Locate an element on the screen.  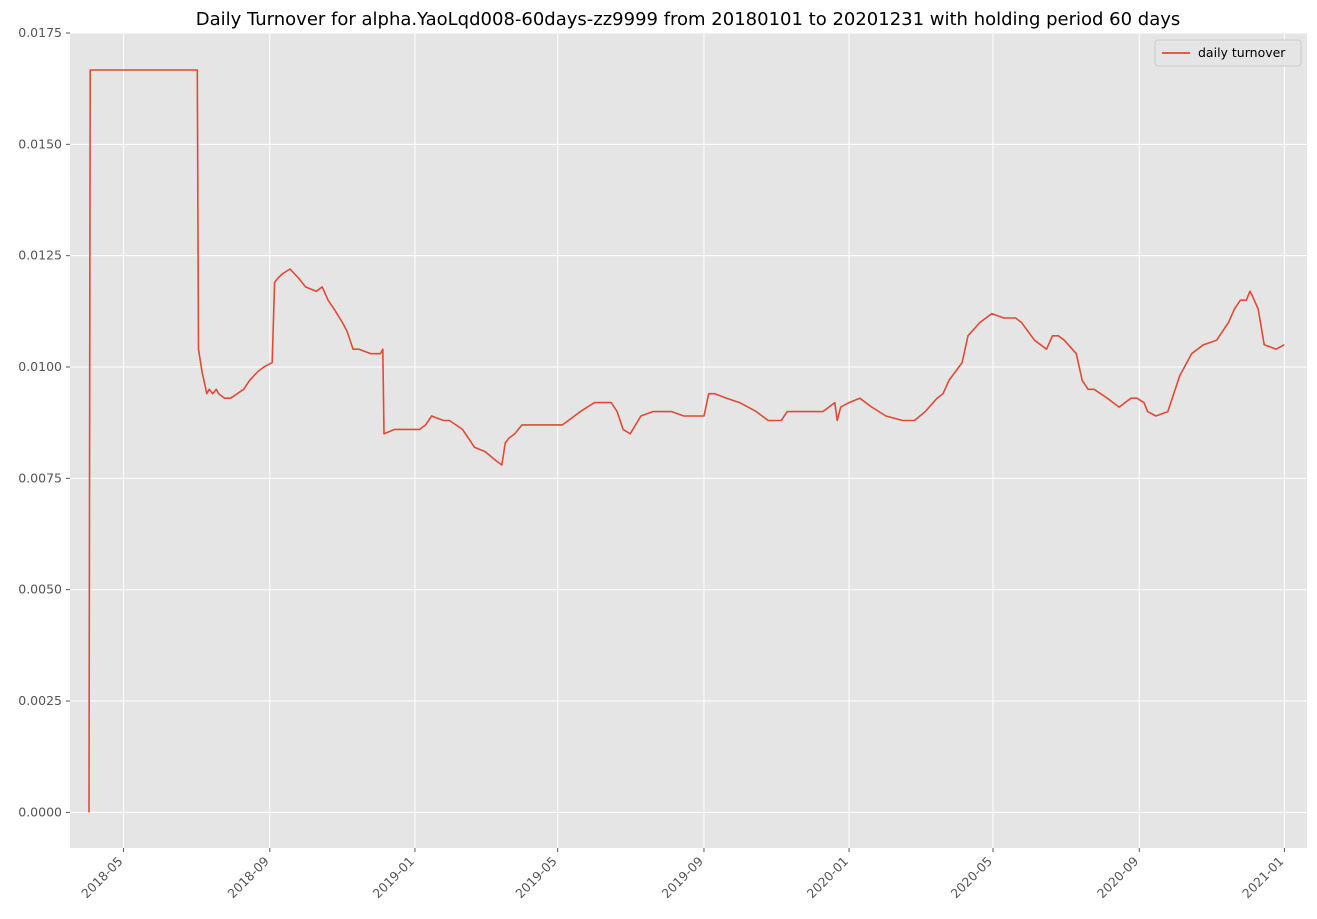
y-tick-label: 0.0000 is located at coordinates (40, 811).